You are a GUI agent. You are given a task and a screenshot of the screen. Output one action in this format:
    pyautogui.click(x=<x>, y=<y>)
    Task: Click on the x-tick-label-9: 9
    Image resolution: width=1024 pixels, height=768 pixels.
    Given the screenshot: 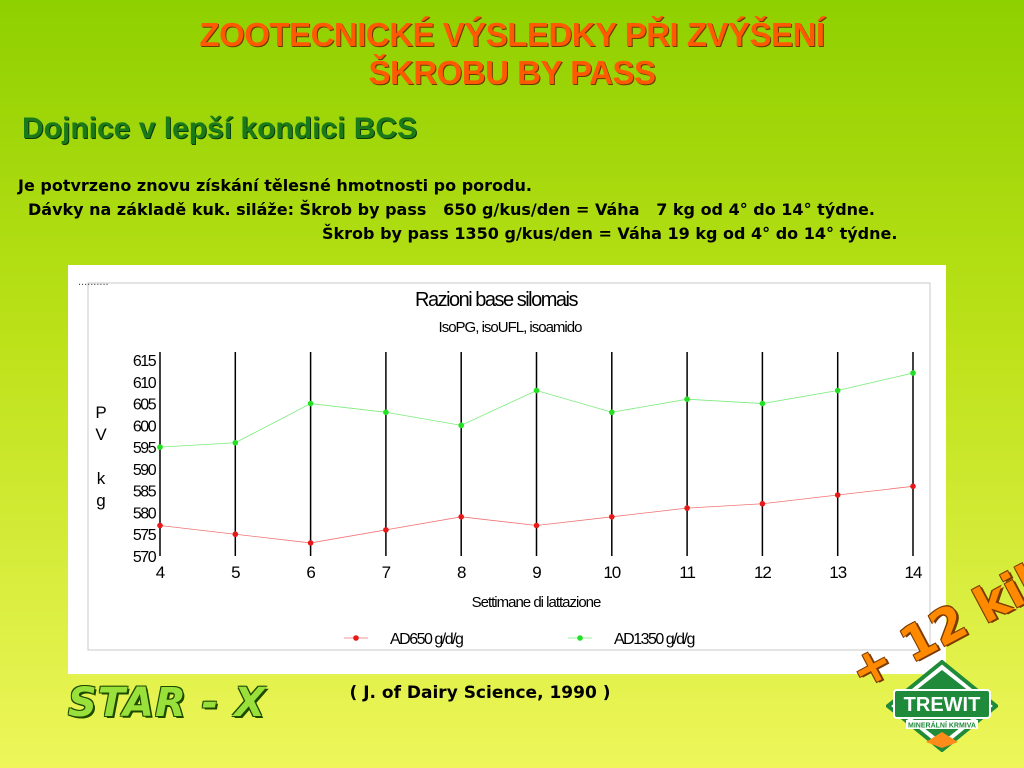 What is the action you would take?
    pyautogui.click(x=536, y=572)
    